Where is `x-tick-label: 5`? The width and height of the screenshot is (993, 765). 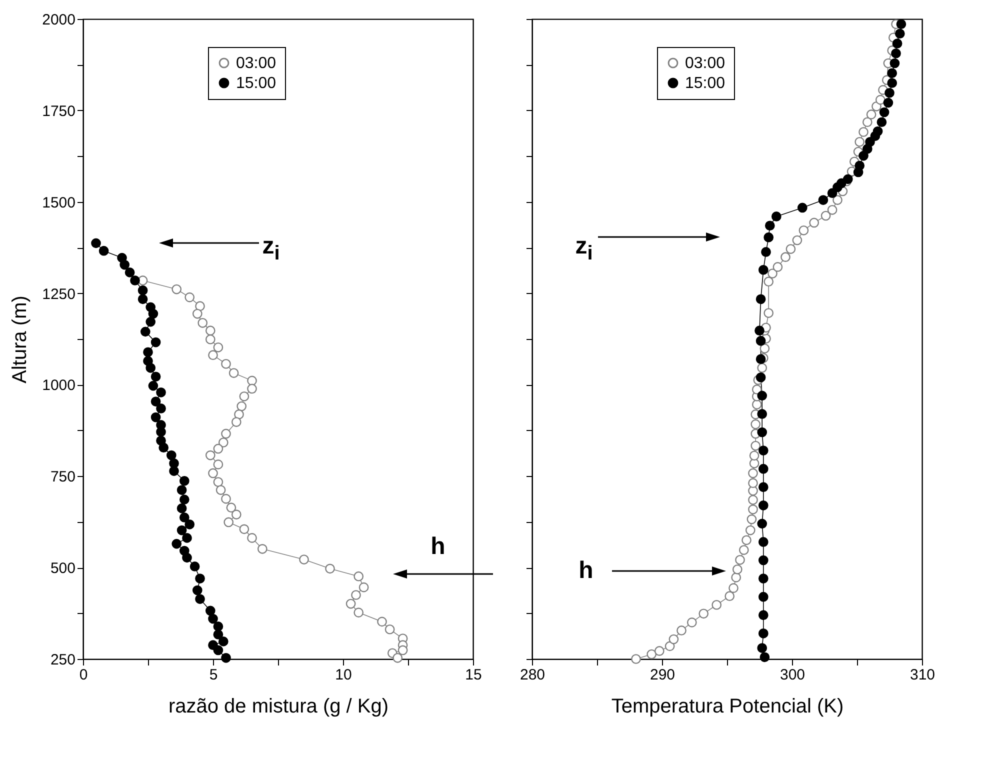 x-tick-label: 5 is located at coordinates (213, 675).